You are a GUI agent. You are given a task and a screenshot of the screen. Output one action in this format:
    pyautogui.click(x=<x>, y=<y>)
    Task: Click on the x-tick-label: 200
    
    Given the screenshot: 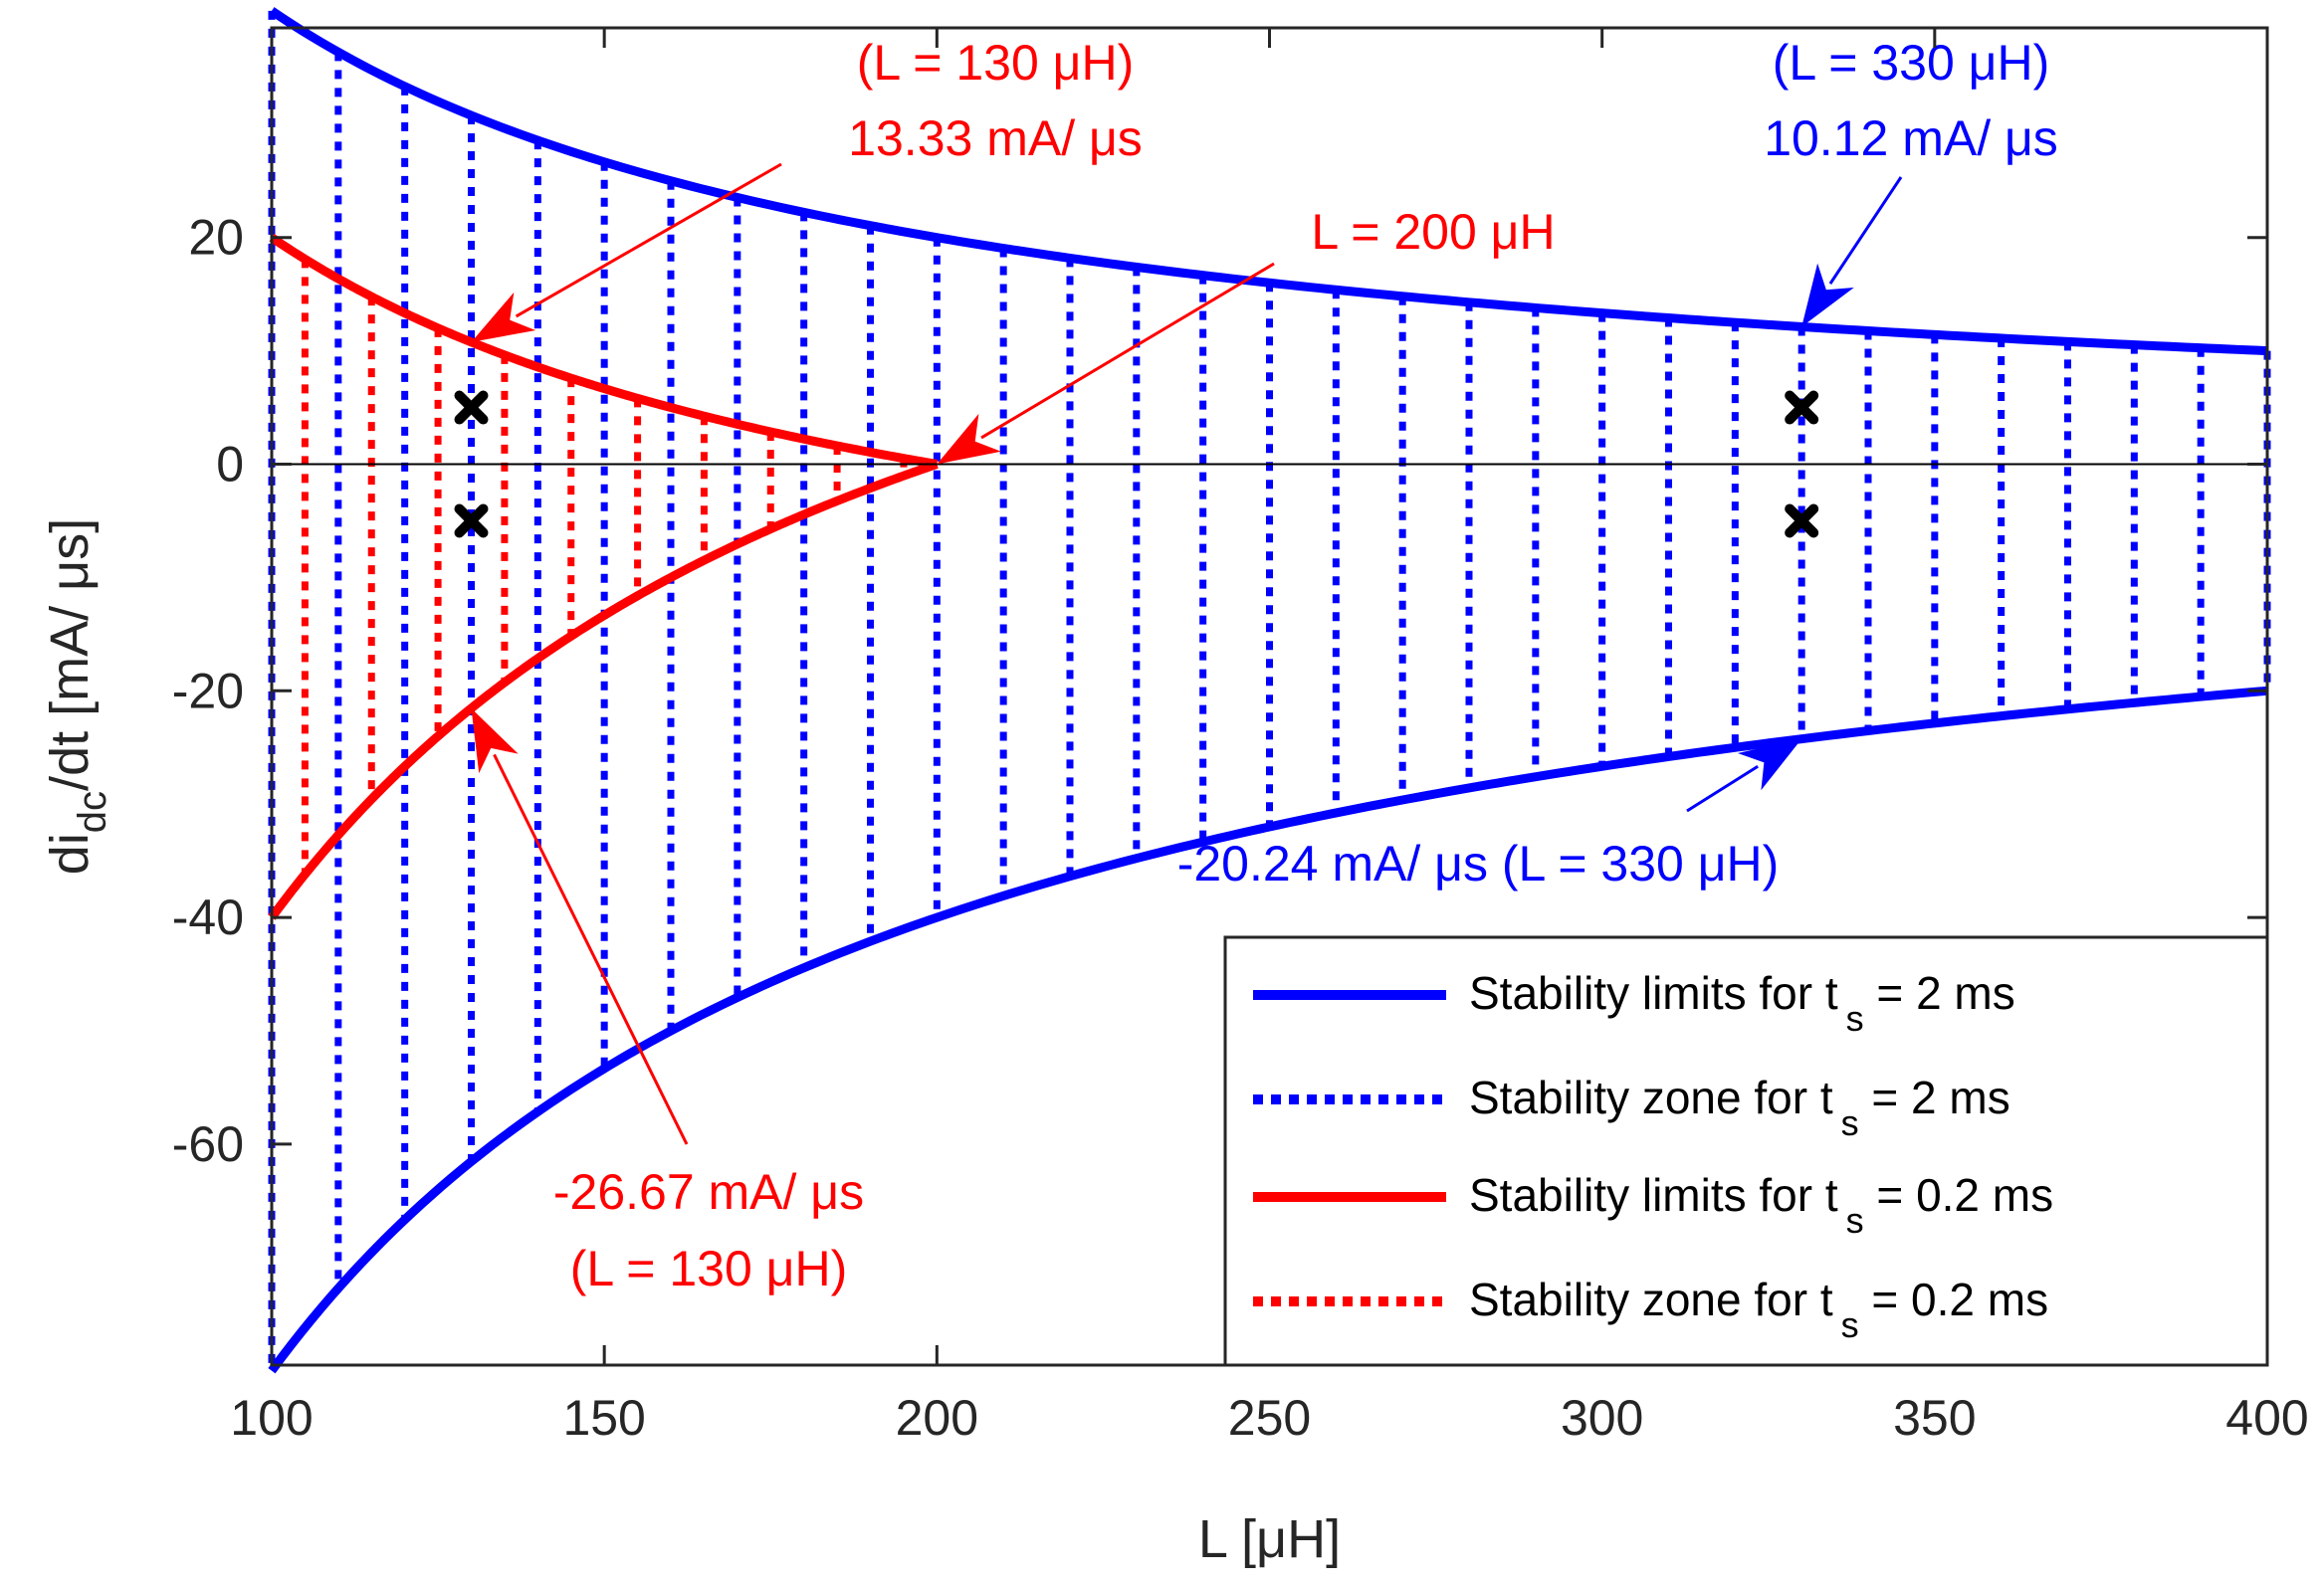 What is the action you would take?
    pyautogui.click(x=937, y=1418)
    